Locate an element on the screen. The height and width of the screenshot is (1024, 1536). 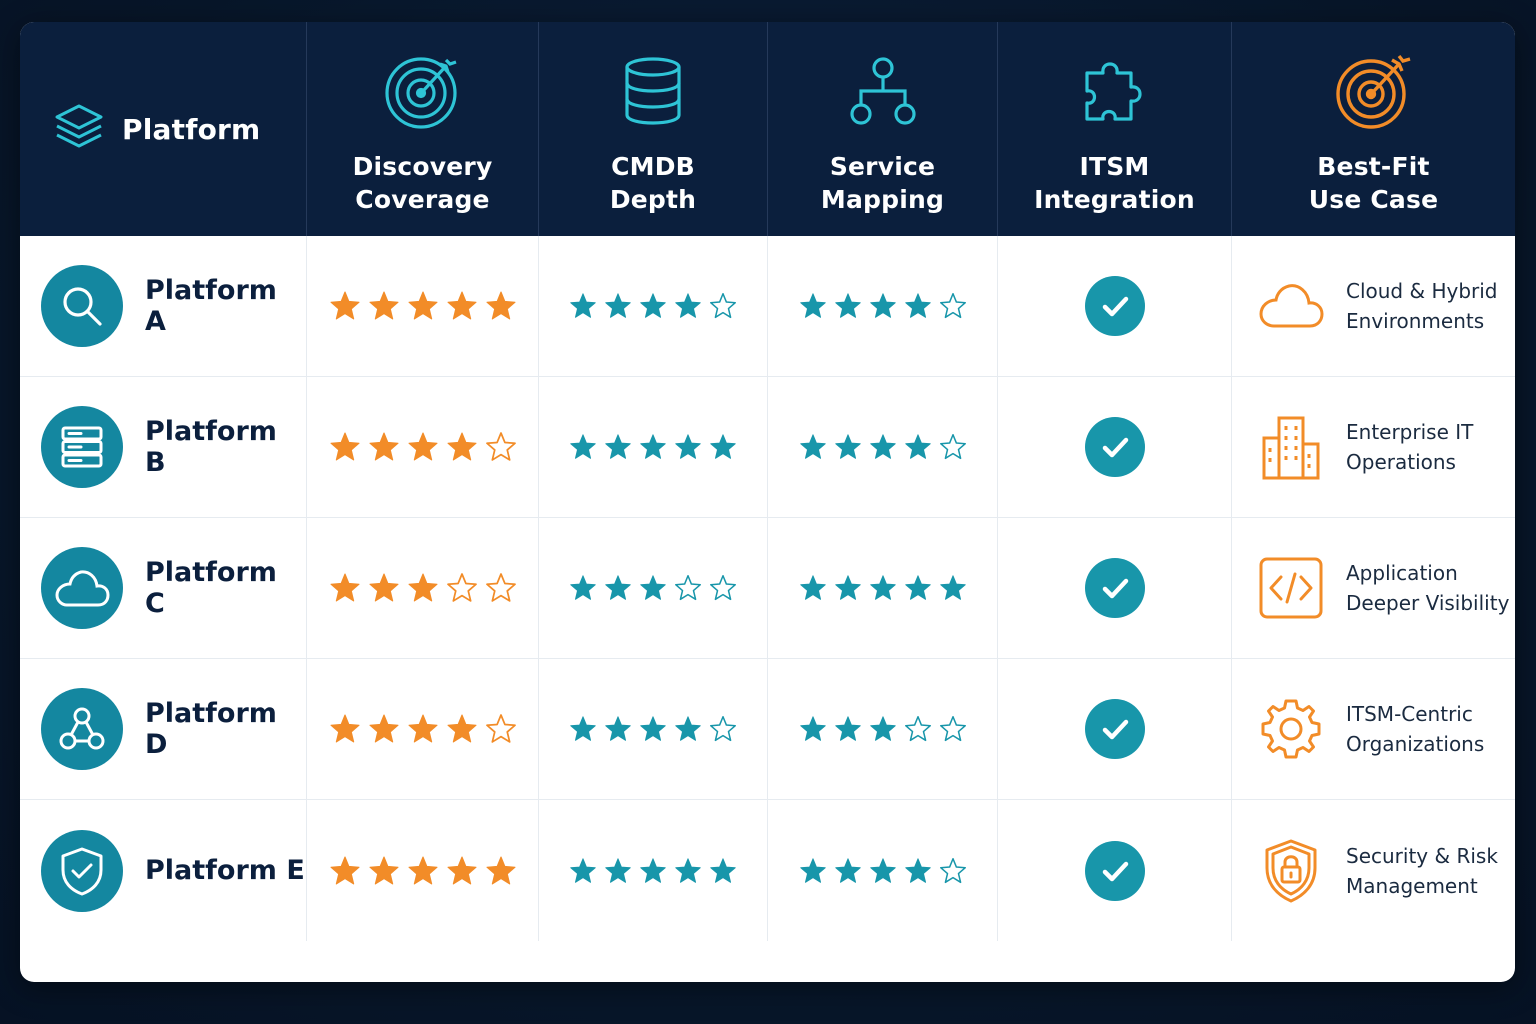
platform-name: Platform C is located at coordinates (211, 588).